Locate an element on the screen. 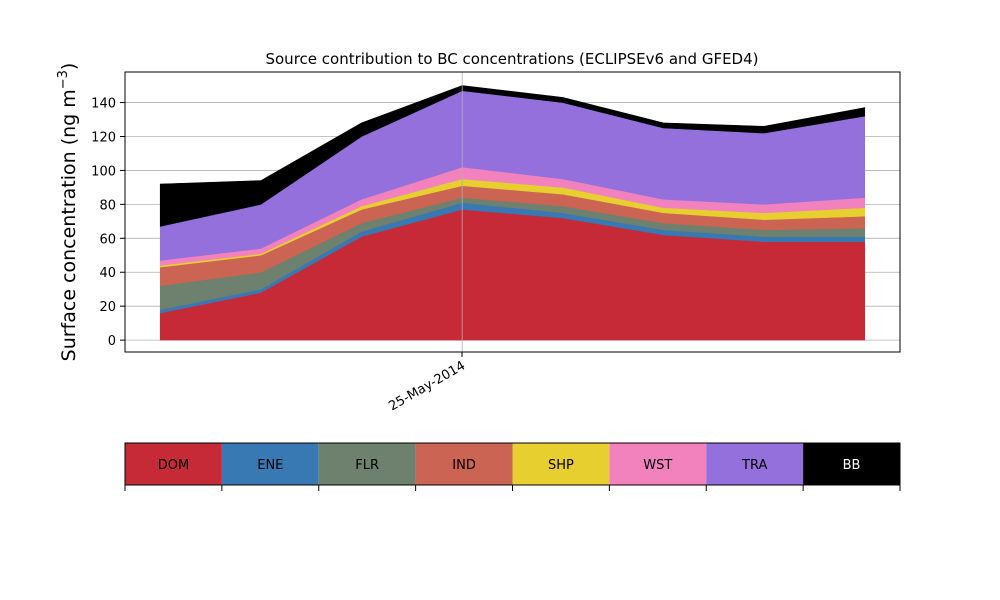 The image size is (1000, 600). legend-label-wst: WST is located at coordinates (657, 465).